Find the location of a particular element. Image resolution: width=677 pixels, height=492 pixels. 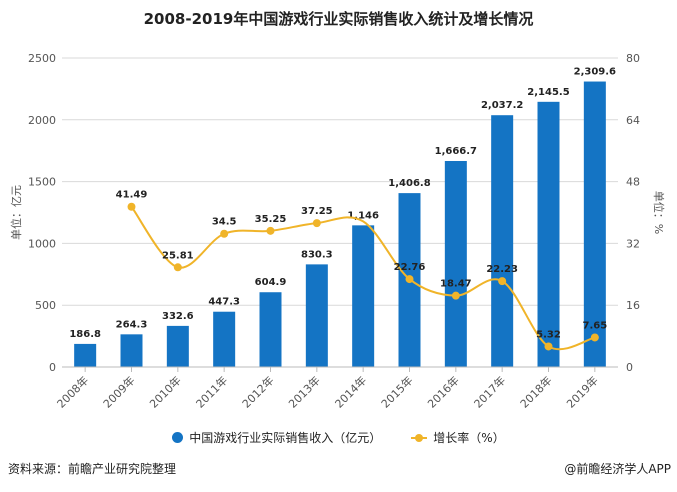

y-tick-label: 1000 is located at coordinates (42, 243).